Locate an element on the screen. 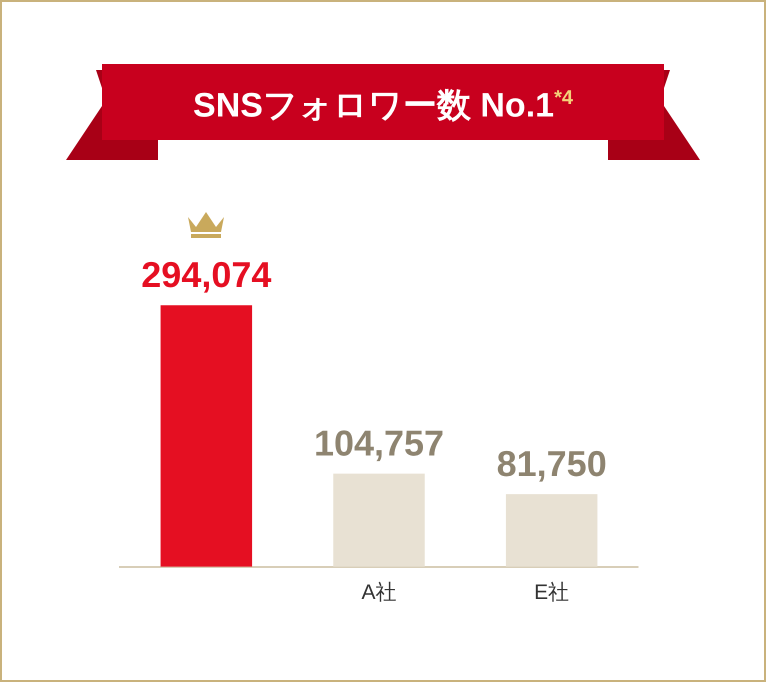 The height and width of the screenshot is (682, 766). chart-title: SNSフォロワー数 No.1$^{*4}$ is located at coordinates (383, 105).